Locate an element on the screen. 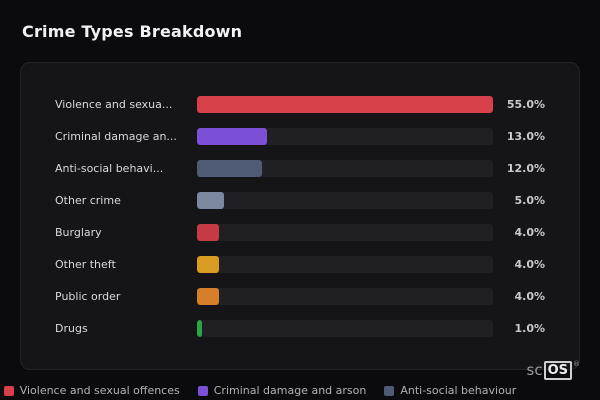 This screenshot has width=600, height=400. legend-label: Violence and sexual offences is located at coordinates (99, 390).